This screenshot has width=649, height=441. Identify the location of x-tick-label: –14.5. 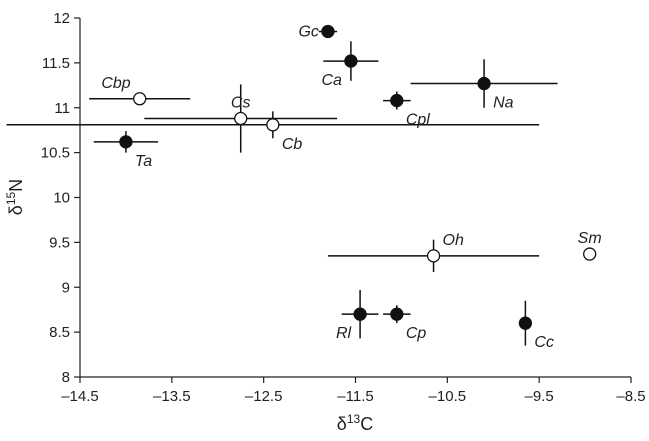
(80, 396).